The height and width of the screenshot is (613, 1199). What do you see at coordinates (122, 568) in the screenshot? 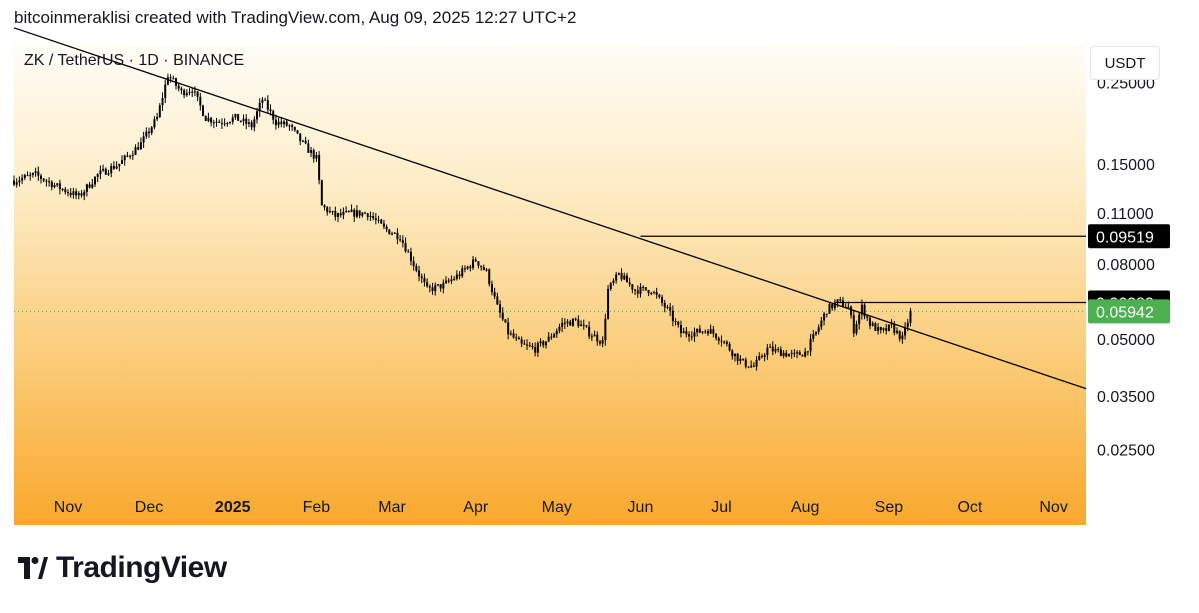
I see `tradingview-logo: TradingView` at bounding box center [122, 568].